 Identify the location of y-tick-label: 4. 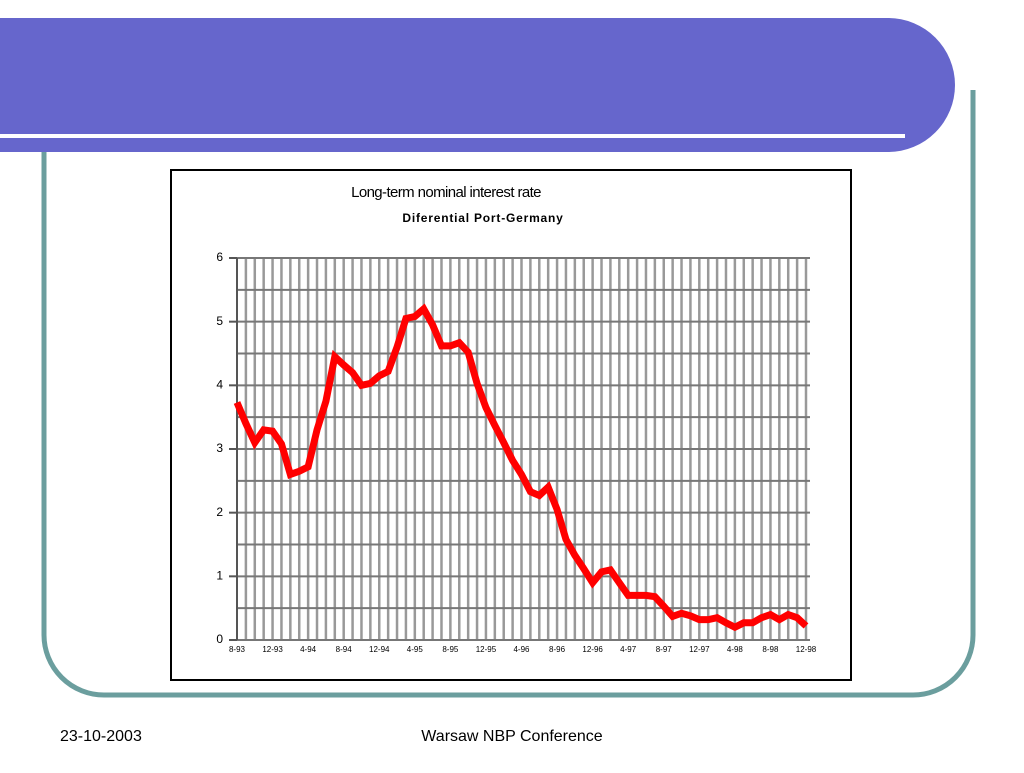
(219, 385).